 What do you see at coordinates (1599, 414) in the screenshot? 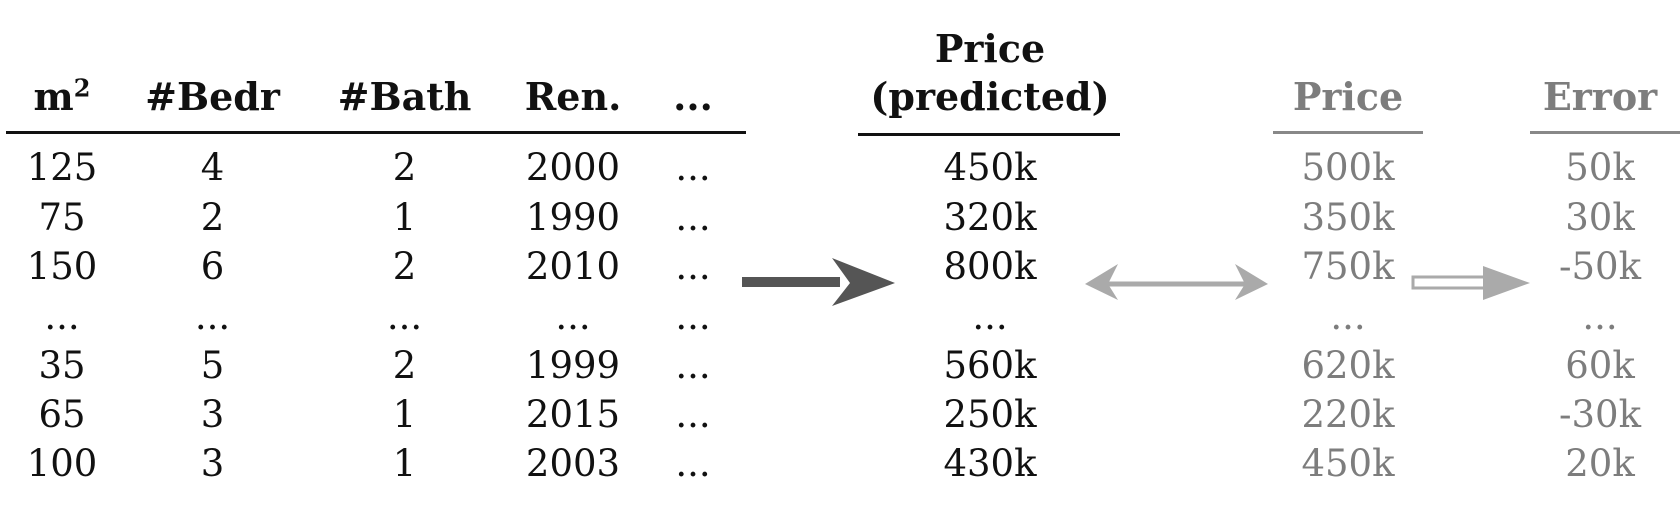
I see `cell-error: -30k` at bounding box center [1599, 414].